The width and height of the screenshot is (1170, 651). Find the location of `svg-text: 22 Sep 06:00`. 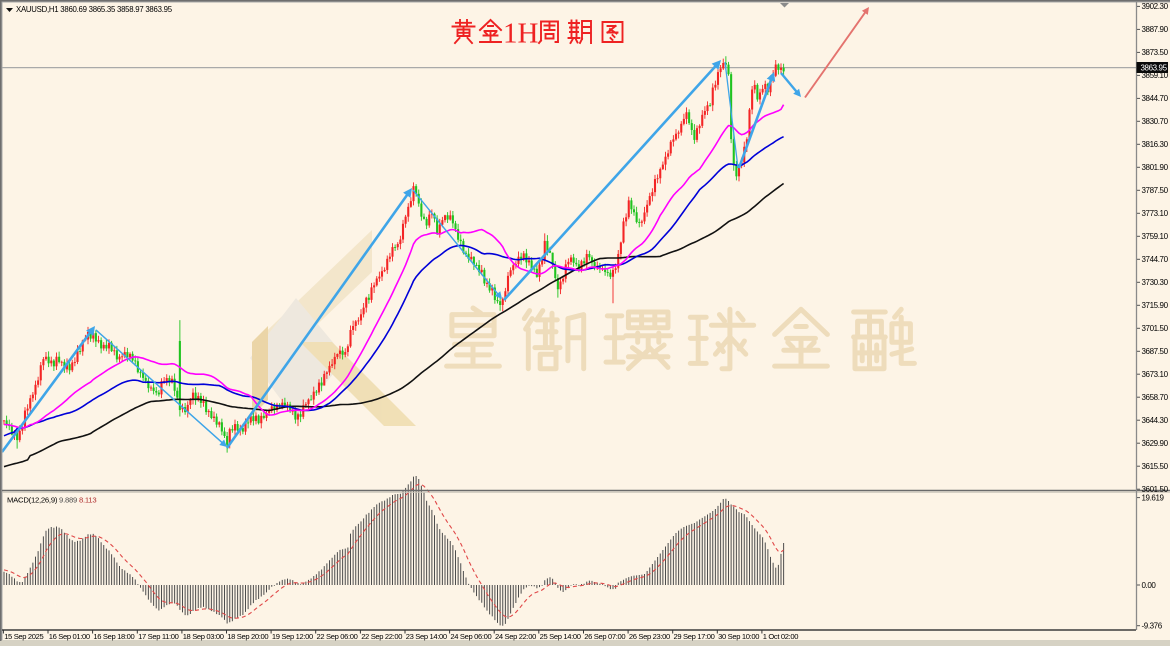

svg-text: 22 Sep 06:00 is located at coordinates (337, 636).